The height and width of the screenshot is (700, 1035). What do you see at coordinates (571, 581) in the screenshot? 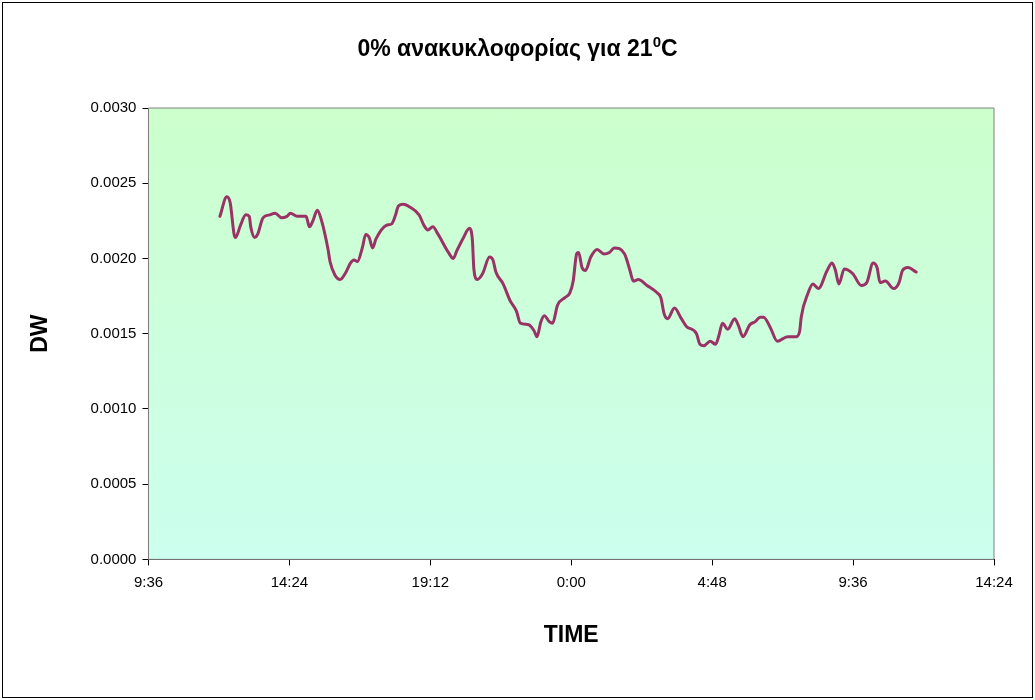
I see `x-tick-label: 0:00` at bounding box center [571, 581].